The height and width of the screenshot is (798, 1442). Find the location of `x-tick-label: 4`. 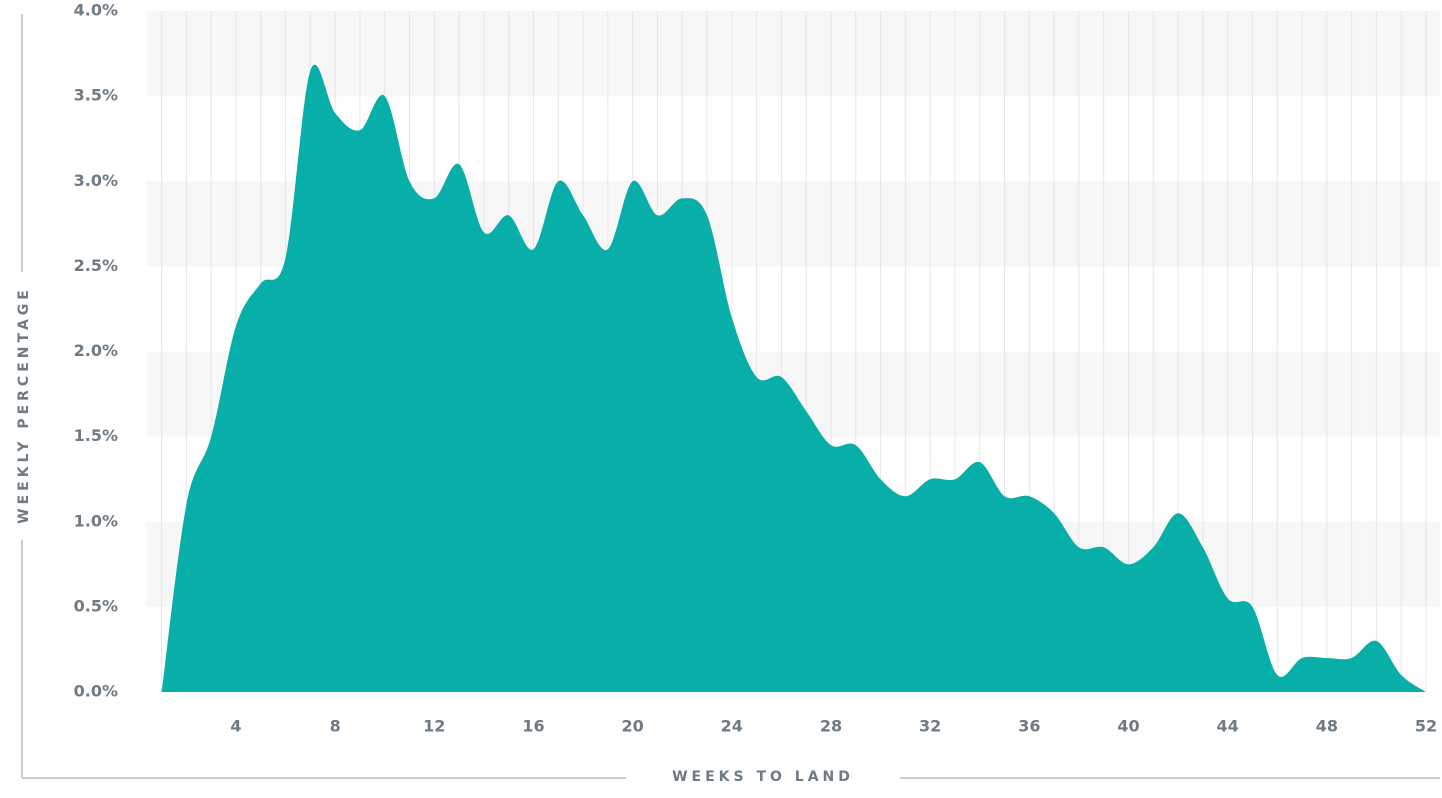

x-tick-label: 4 is located at coordinates (235, 726).